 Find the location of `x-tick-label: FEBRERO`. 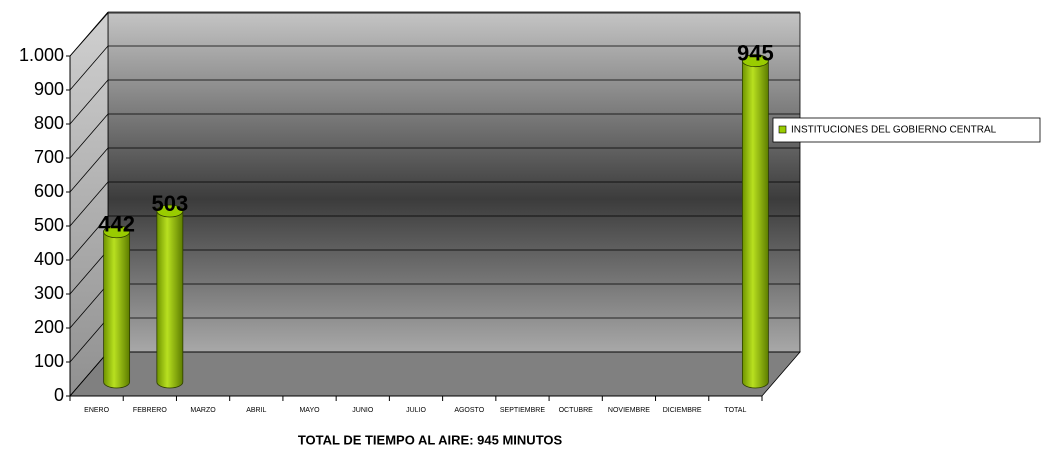

x-tick-label: FEBRERO is located at coordinates (150, 410).